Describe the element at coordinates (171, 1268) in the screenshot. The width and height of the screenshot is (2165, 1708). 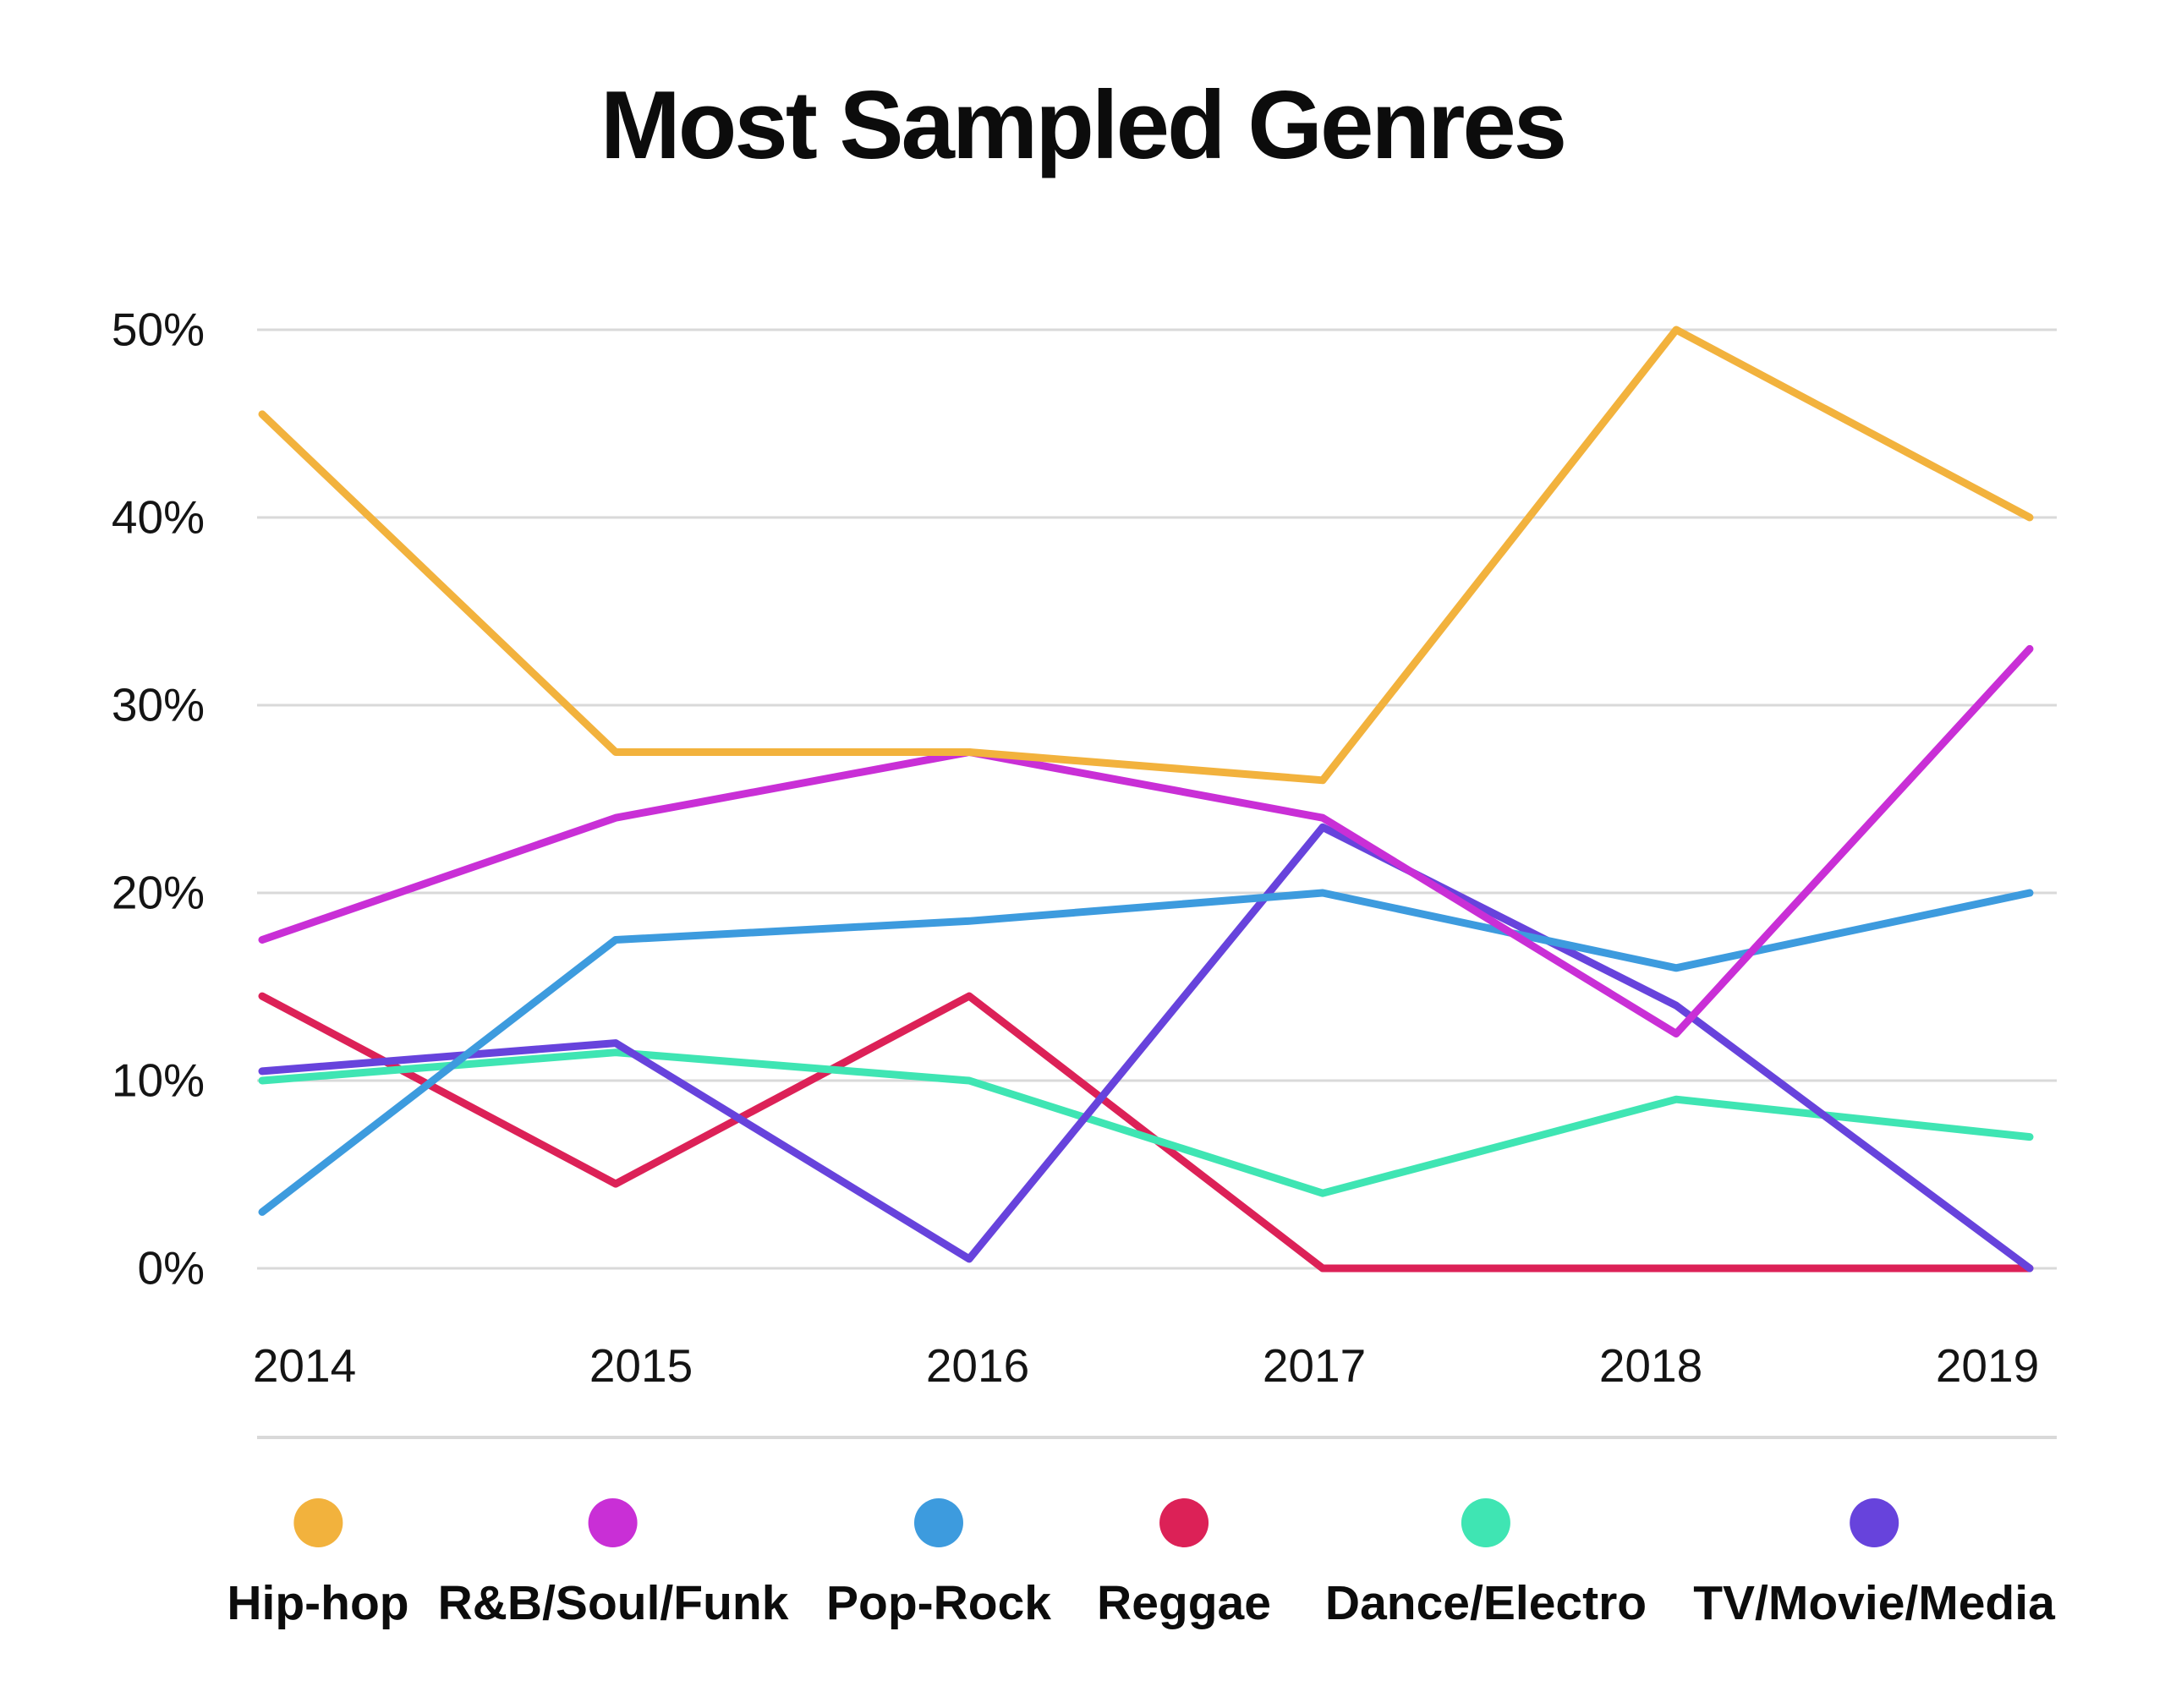
I see `y-tick-label: 0%` at that location.